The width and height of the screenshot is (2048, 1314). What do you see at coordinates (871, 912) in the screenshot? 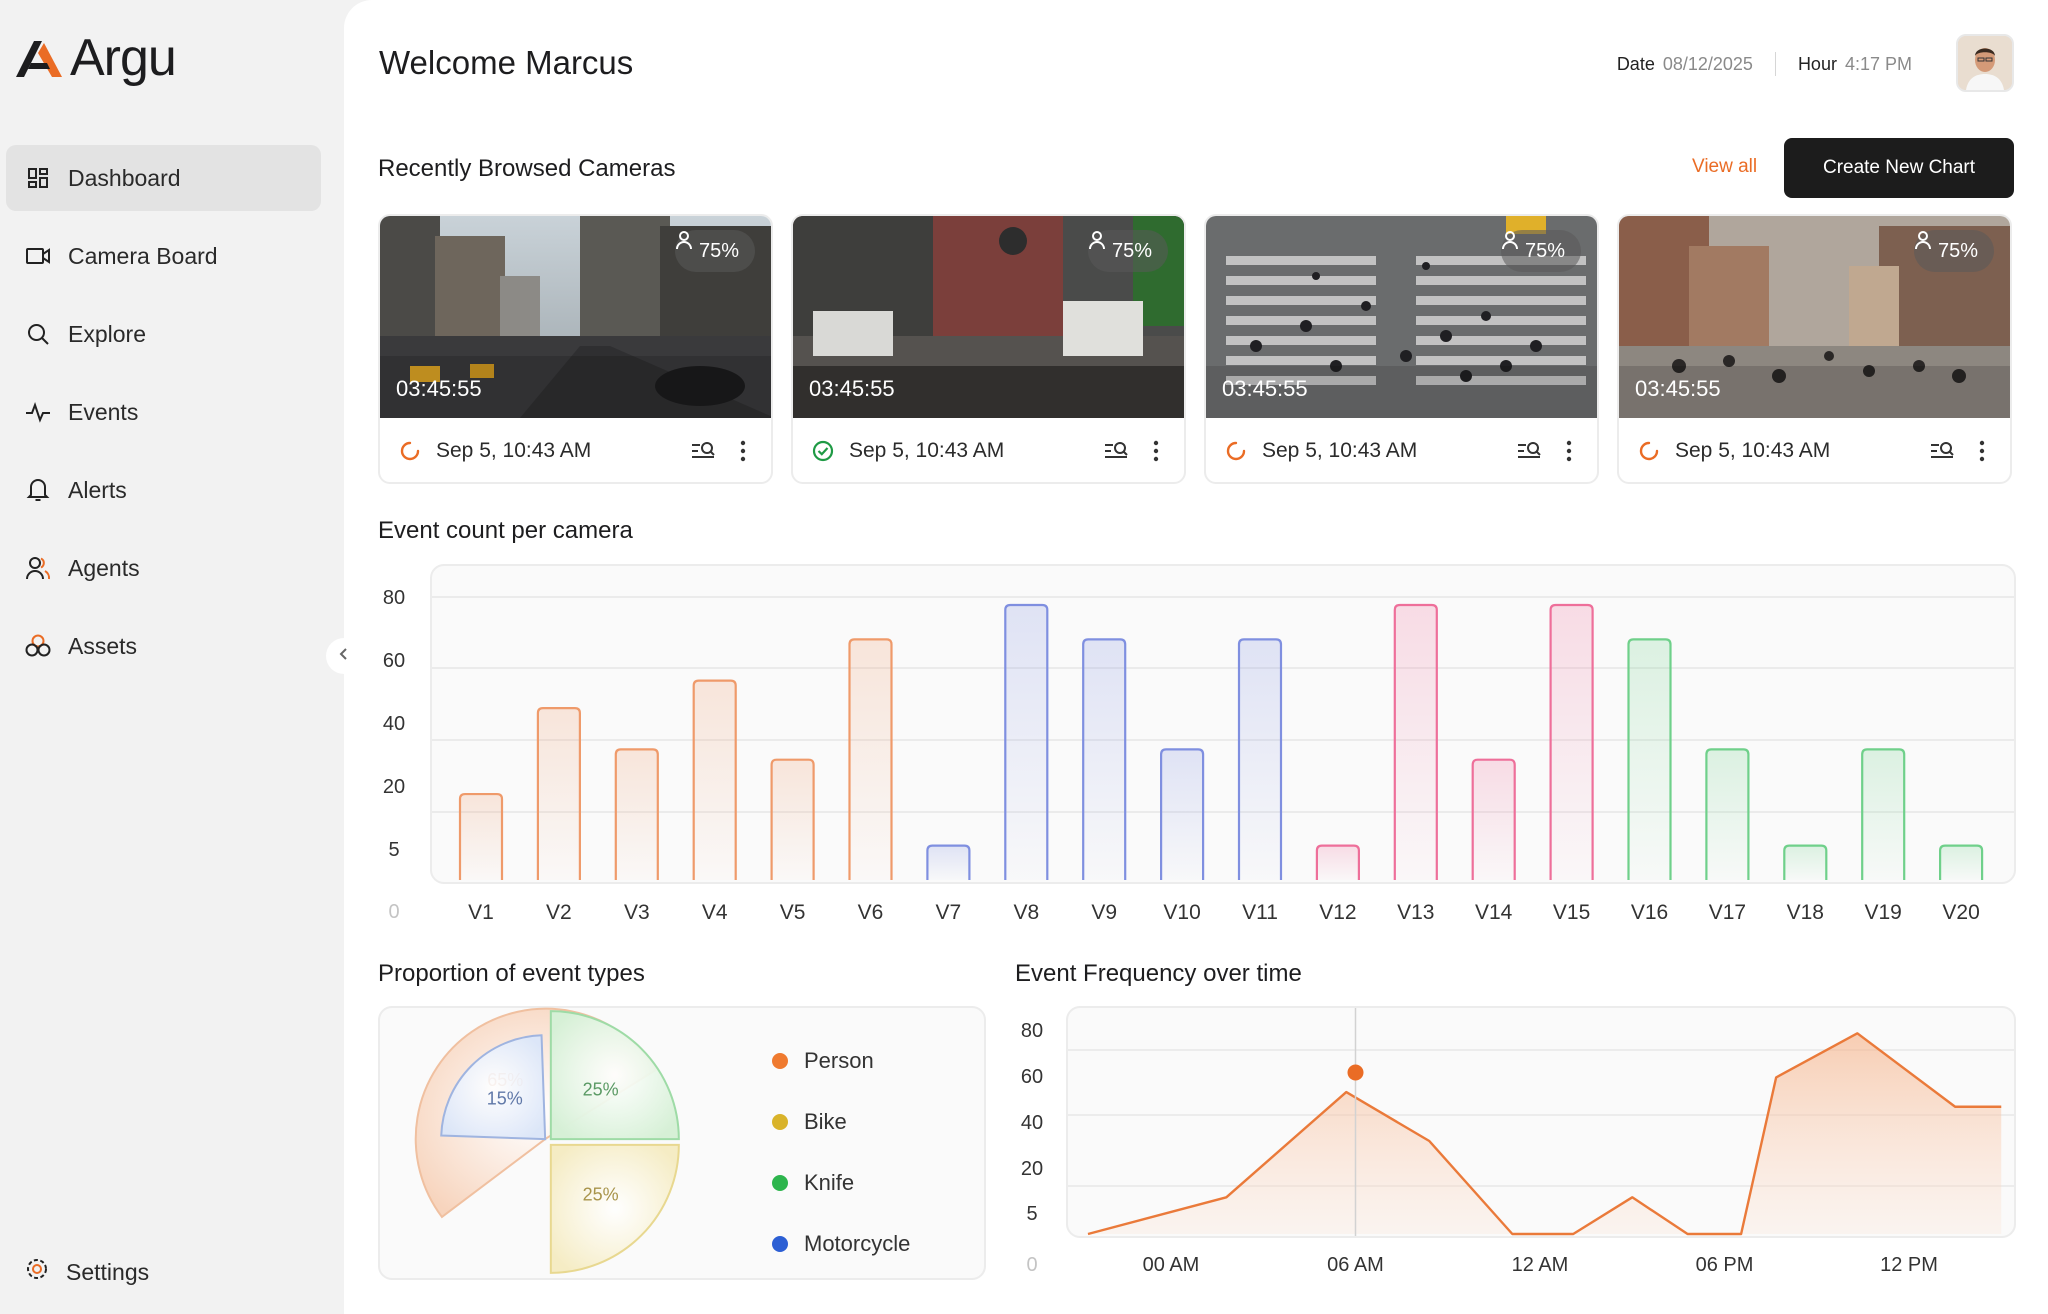
I see `x-tick-label: V6` at bounding box center [871, 912].